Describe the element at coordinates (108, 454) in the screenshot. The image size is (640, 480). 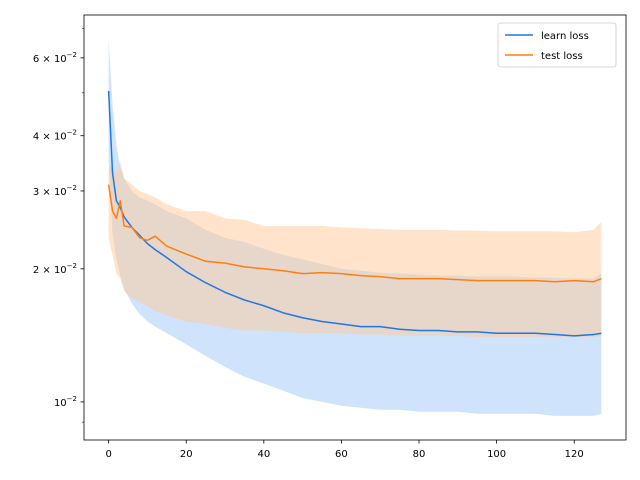
I see `x-tick-label: 0` at that location.